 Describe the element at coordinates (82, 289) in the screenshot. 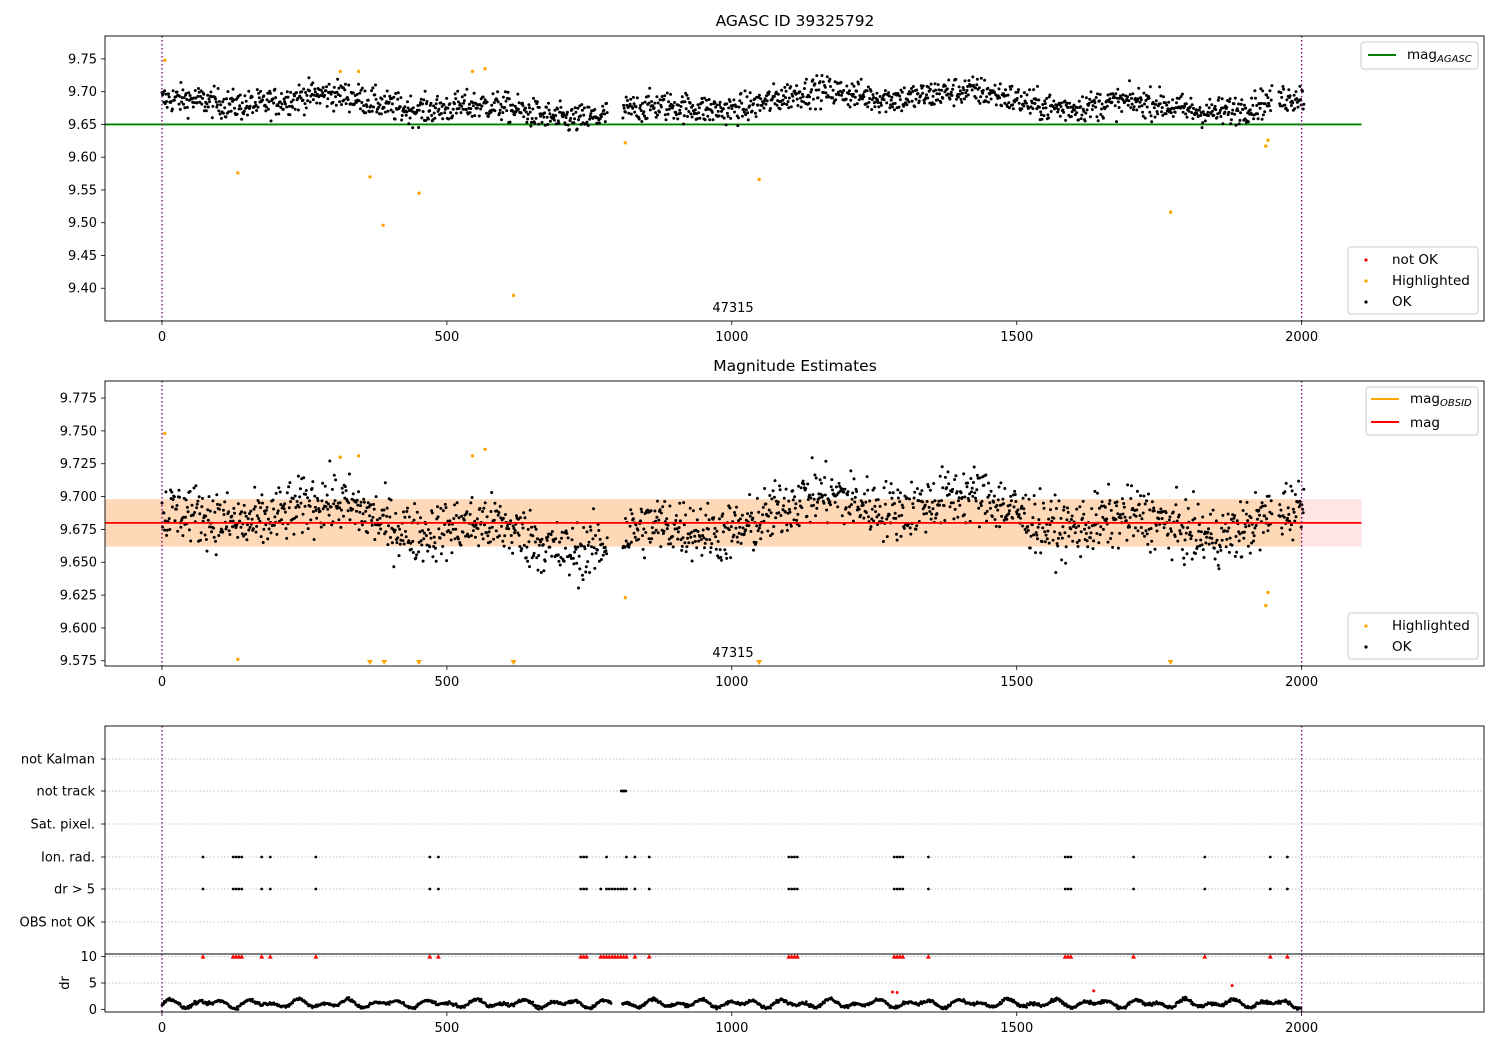

I see `agasc-ytick-label: 9.40` at that location.